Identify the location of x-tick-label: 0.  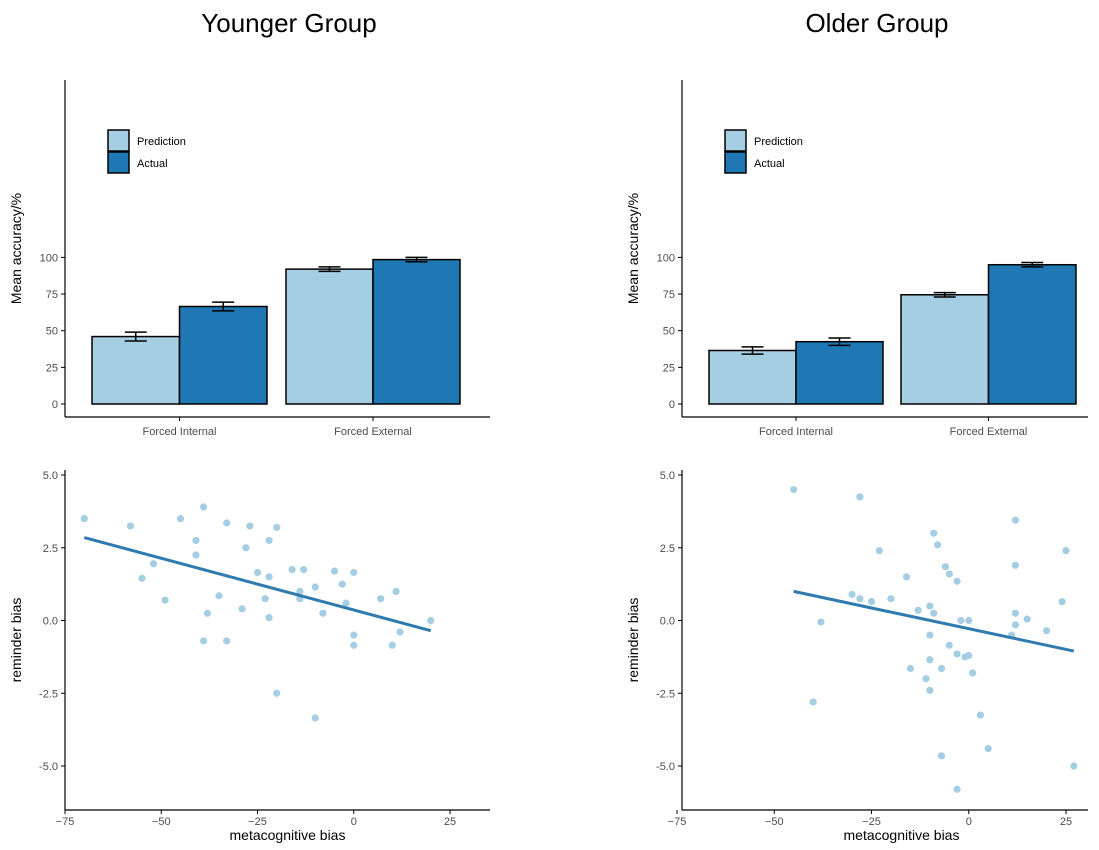
(969, 822).